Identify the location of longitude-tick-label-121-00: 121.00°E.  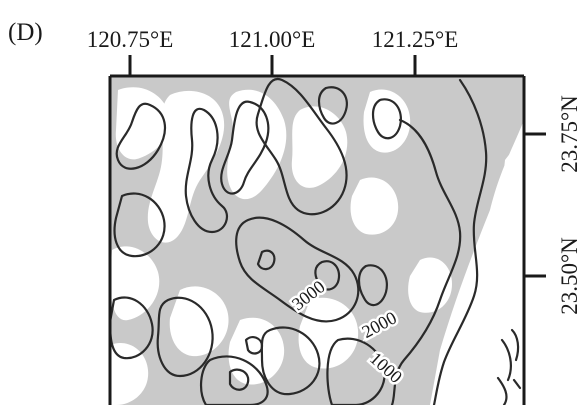
(272, 39).